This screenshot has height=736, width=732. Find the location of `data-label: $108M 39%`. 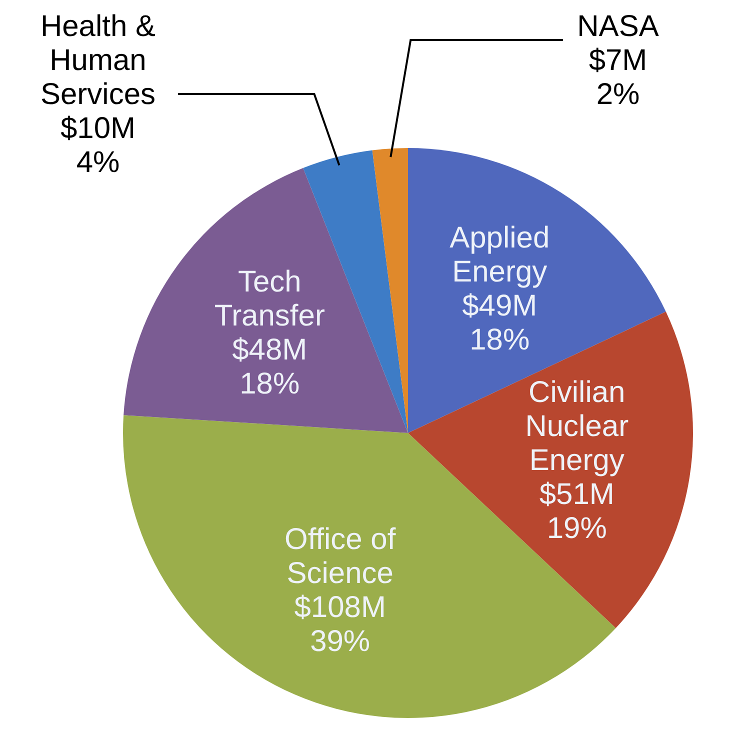

data-label: $108M 39% is located at coordinates (340, 624).